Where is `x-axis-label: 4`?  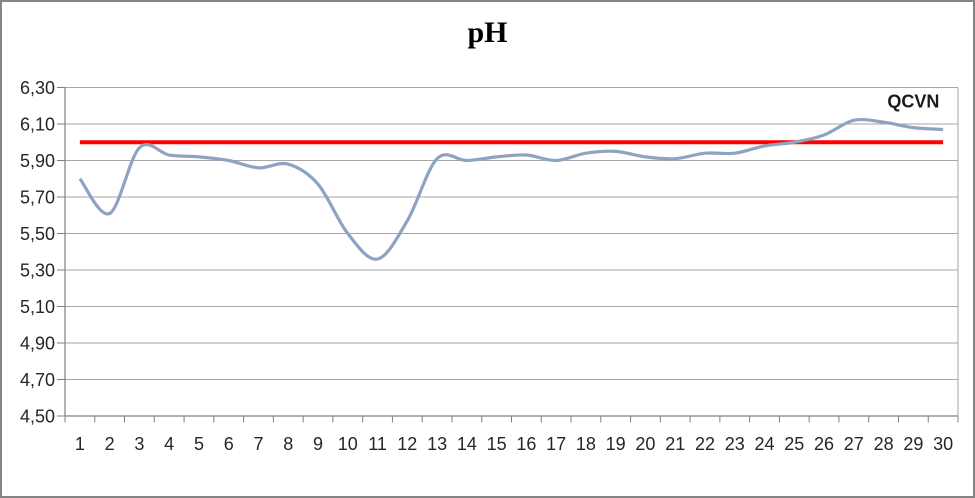
x-axis-label: 4 is located at coordinates (169, 444).